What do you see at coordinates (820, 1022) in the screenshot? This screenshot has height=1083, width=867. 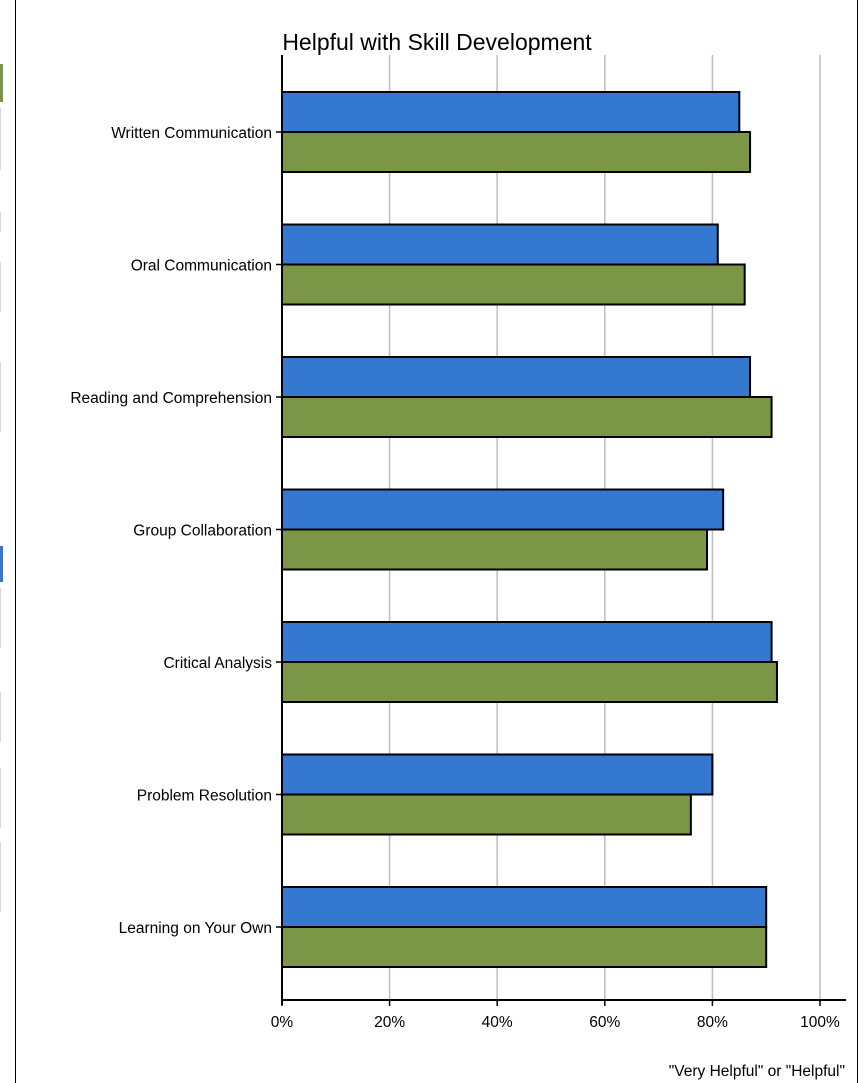 I see `x-tick-label-5: 100%` at bounding box center [820, 1022].